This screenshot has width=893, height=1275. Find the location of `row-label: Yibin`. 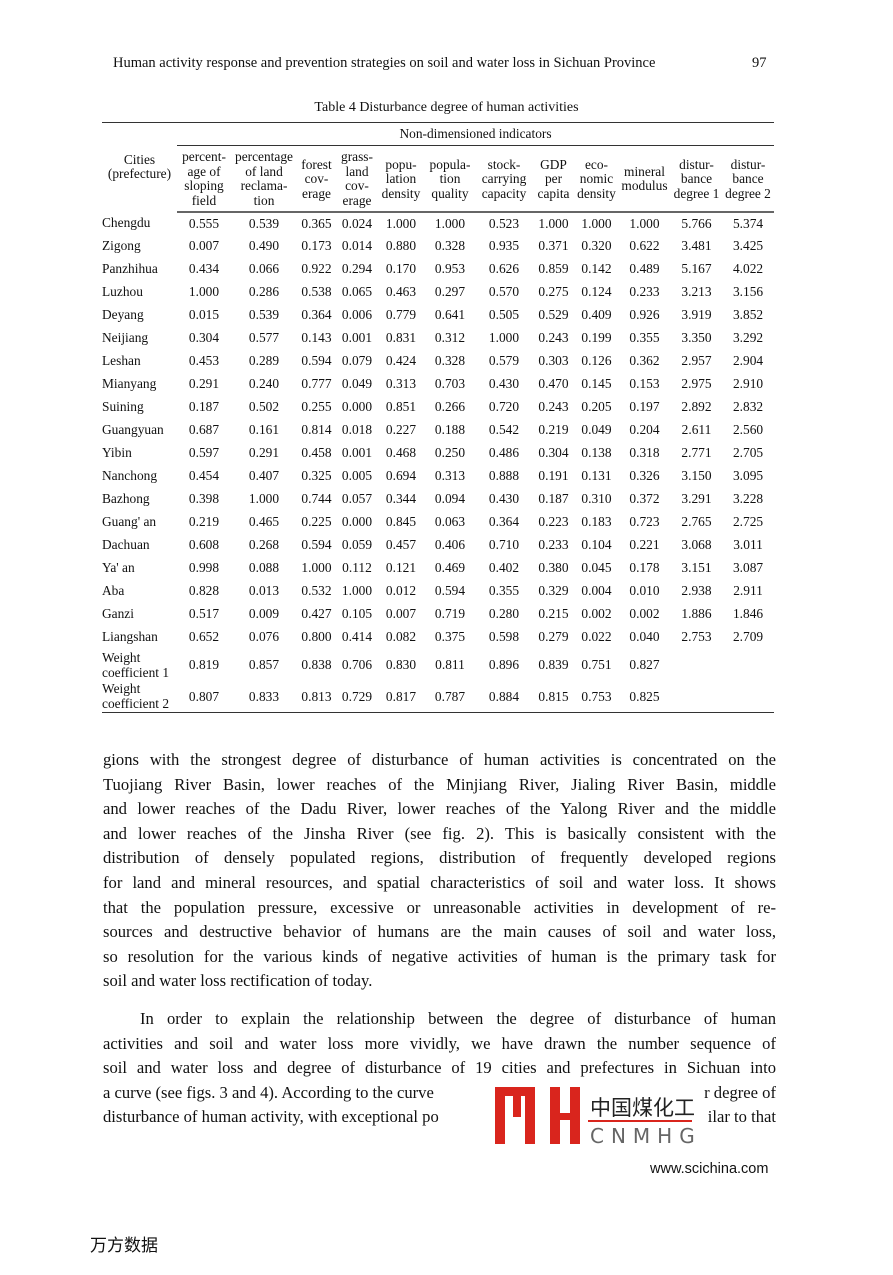

row-label: Yibin is located at coordinates (117, 452).